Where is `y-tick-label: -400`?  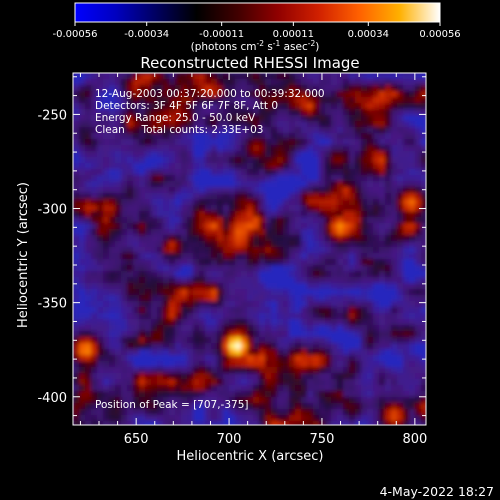 y-tick-label: -400 is located at coordinates (52, 398).